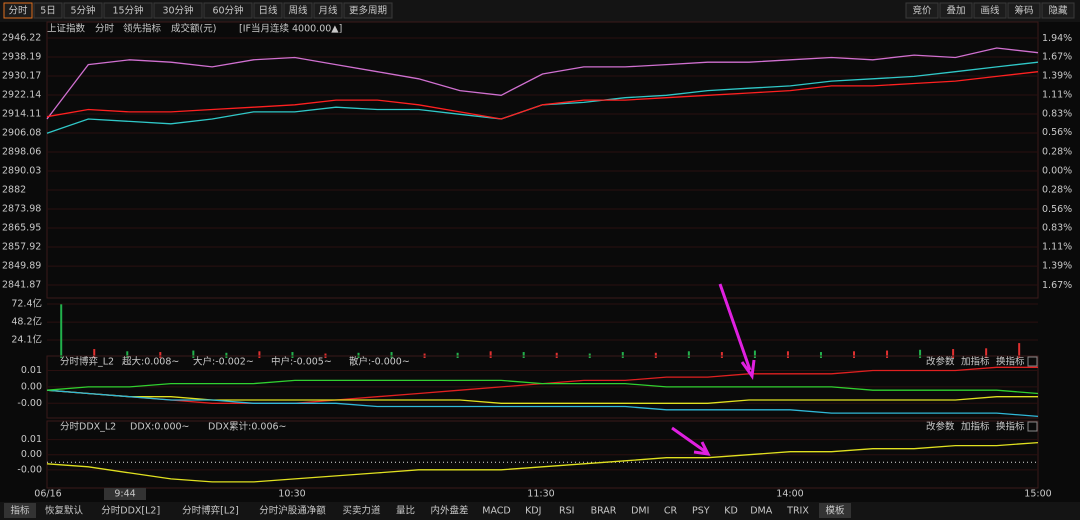  I want to click on annotation-arrow, so click(691, 441).